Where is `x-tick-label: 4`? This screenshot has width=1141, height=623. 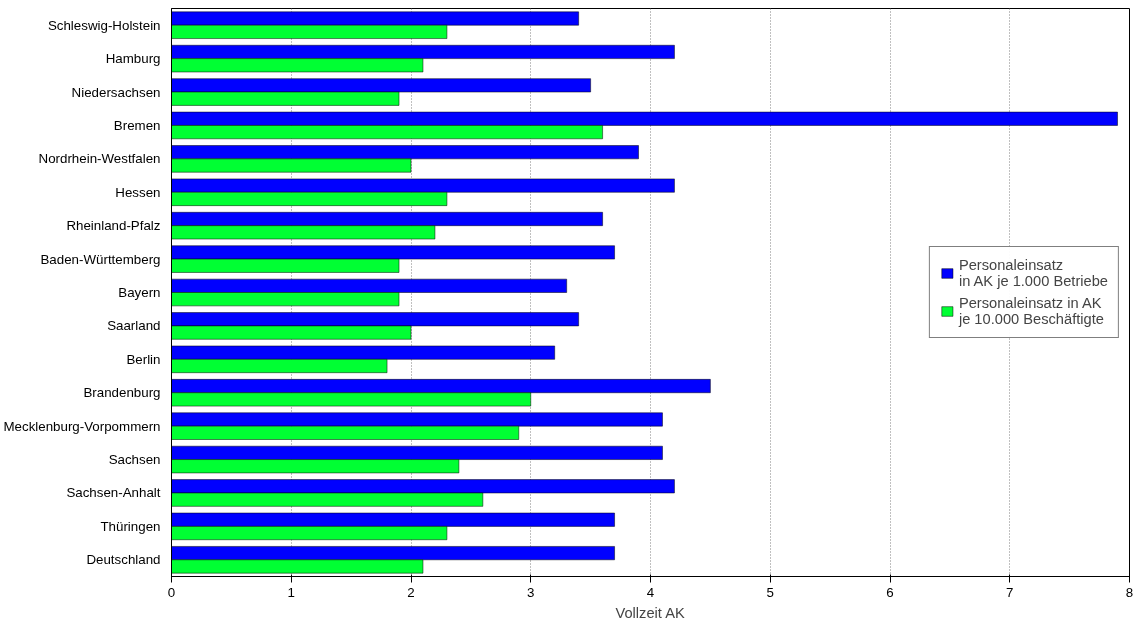 x-tick-label: 4 is located at coordinates (650, 592).